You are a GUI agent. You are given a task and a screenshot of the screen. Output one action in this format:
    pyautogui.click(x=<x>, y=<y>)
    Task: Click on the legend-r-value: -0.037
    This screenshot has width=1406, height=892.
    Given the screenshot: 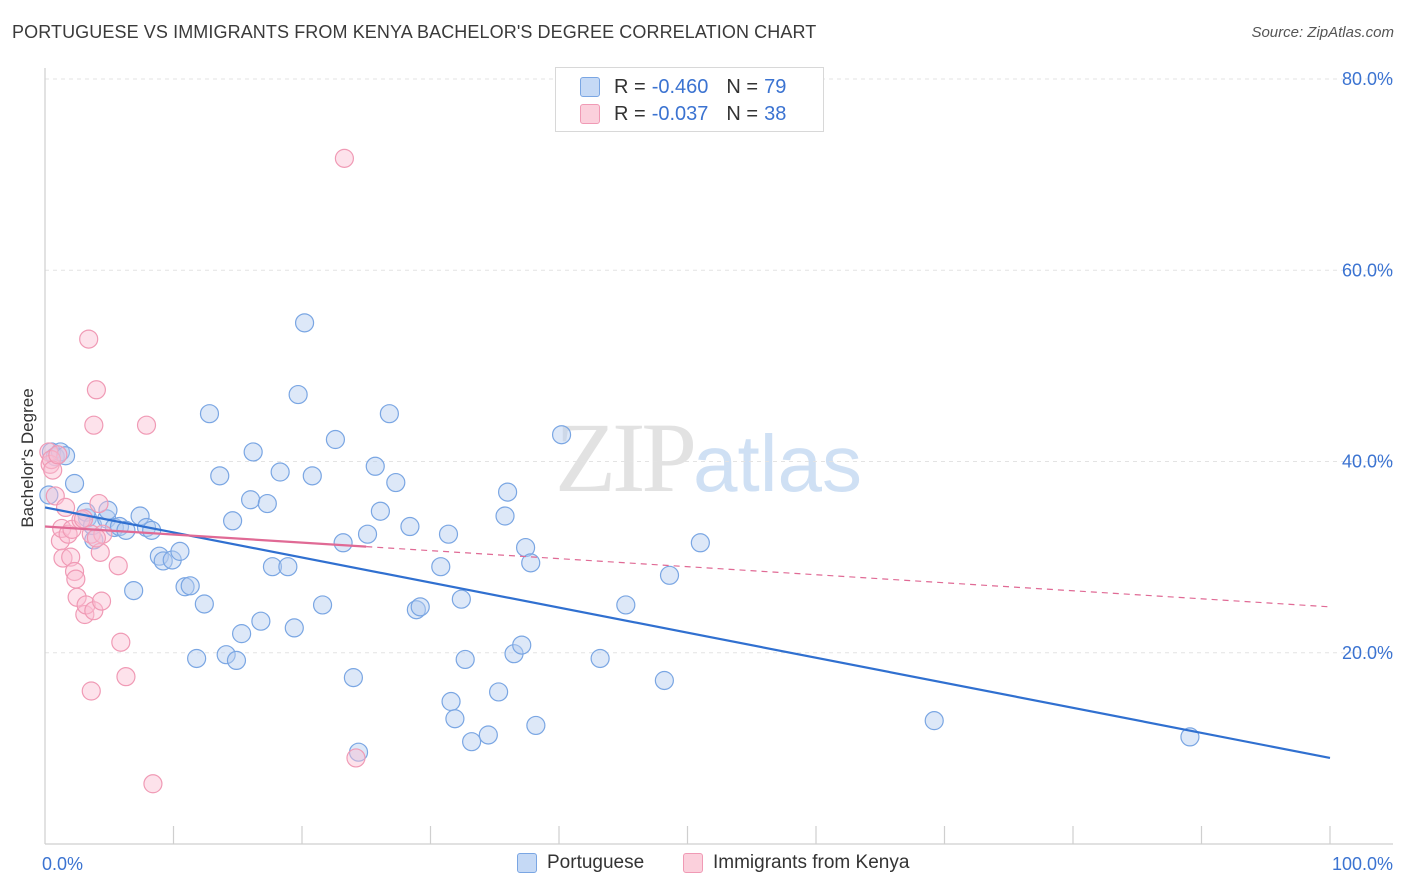 What is the action you would take?
    pyautogui.click(x=680, y=113)
    